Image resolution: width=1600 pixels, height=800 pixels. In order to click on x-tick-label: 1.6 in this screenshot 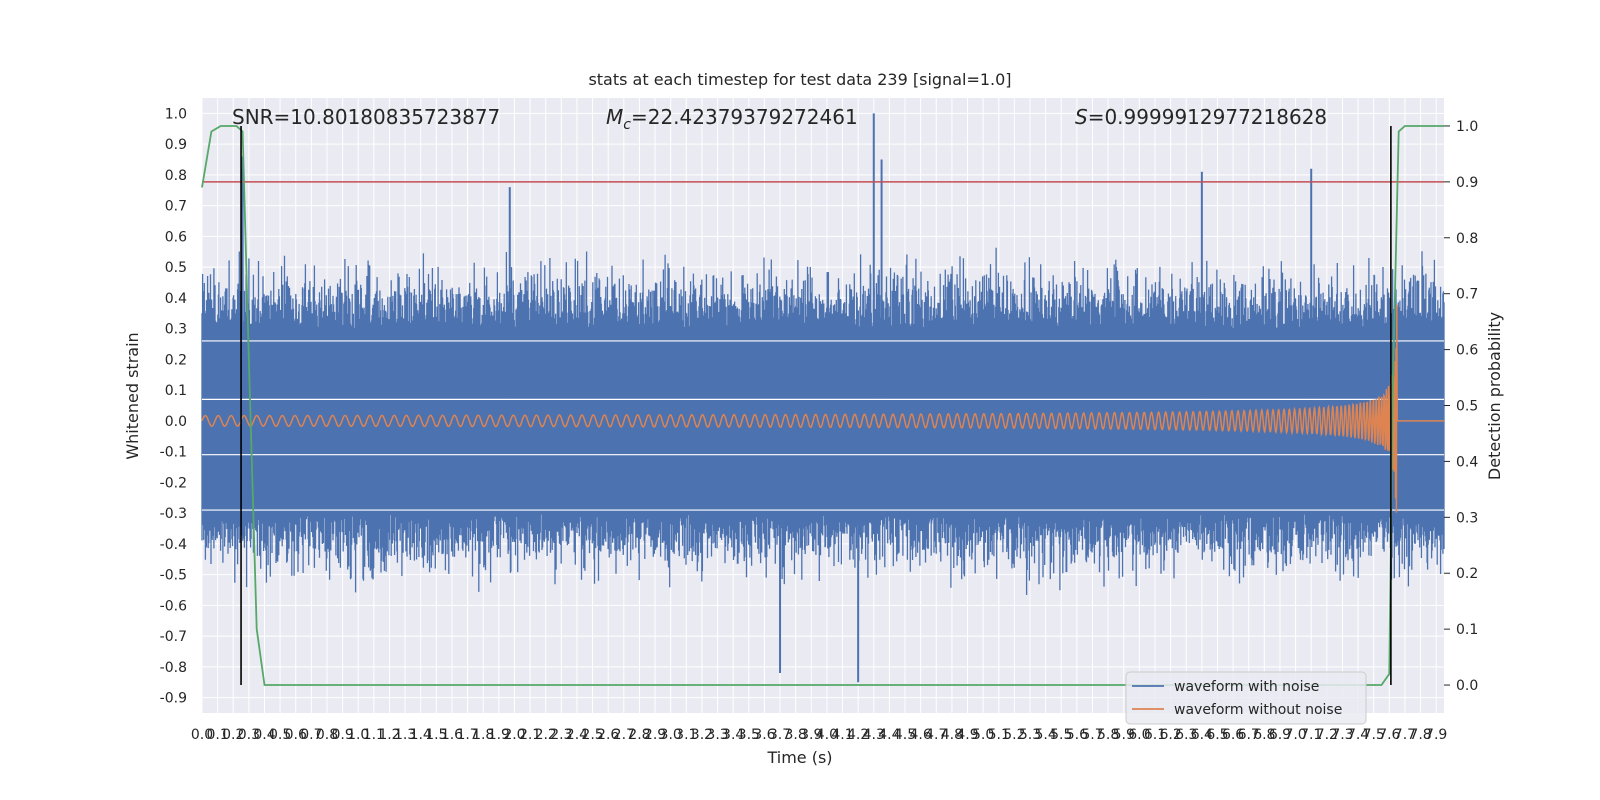, I will do `click(452, 735)`.